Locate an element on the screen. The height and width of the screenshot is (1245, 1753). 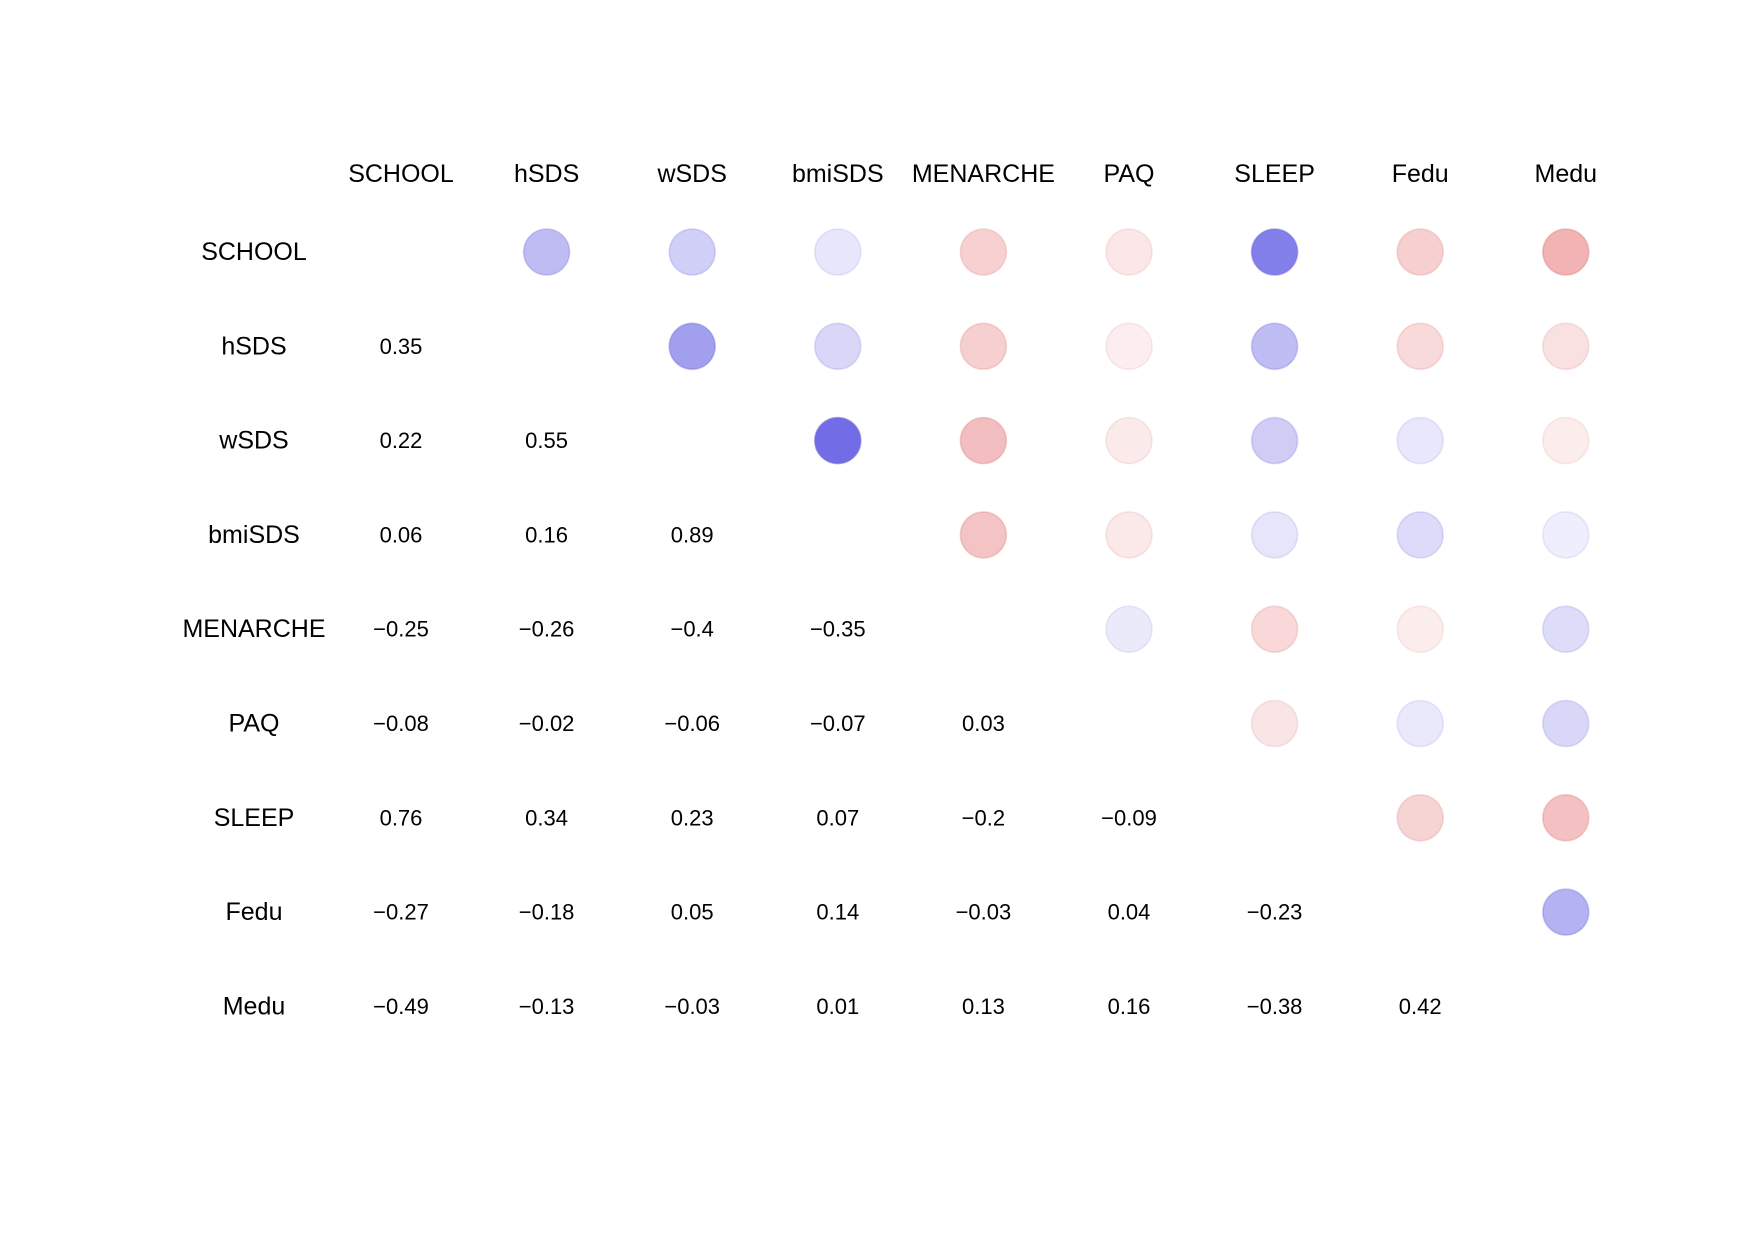
corr-value-menarche-wsds: −0.4 is located at coordinates (691, 629).